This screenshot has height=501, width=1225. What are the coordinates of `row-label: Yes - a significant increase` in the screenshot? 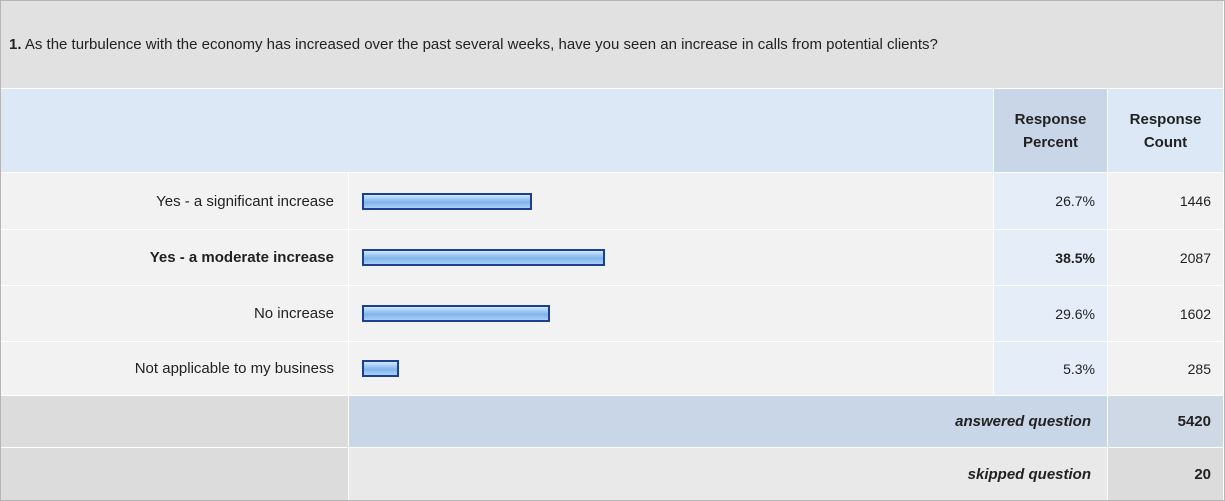 It's located at (175, 201).